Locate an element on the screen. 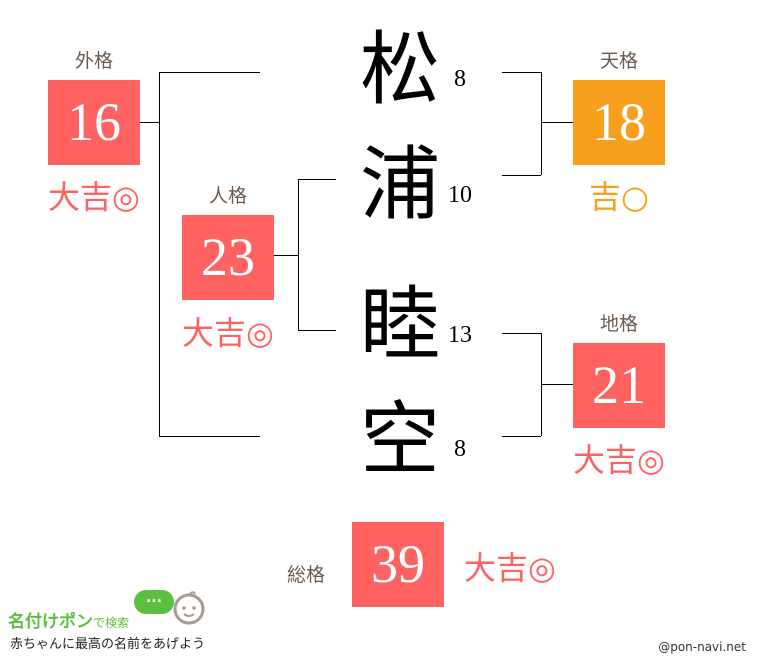 This screenshot has width=760, height=670. name-char-1: 松 is located at coordinates (400, 69).